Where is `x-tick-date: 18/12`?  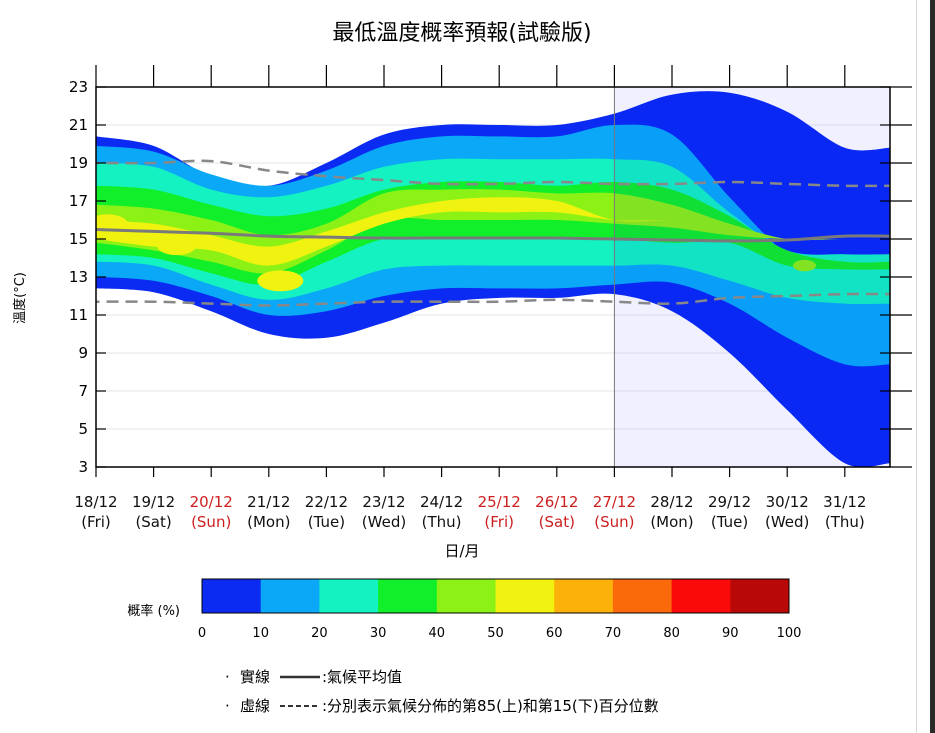
x-tick-date: 18/12 is located at coordinates (95, 502).